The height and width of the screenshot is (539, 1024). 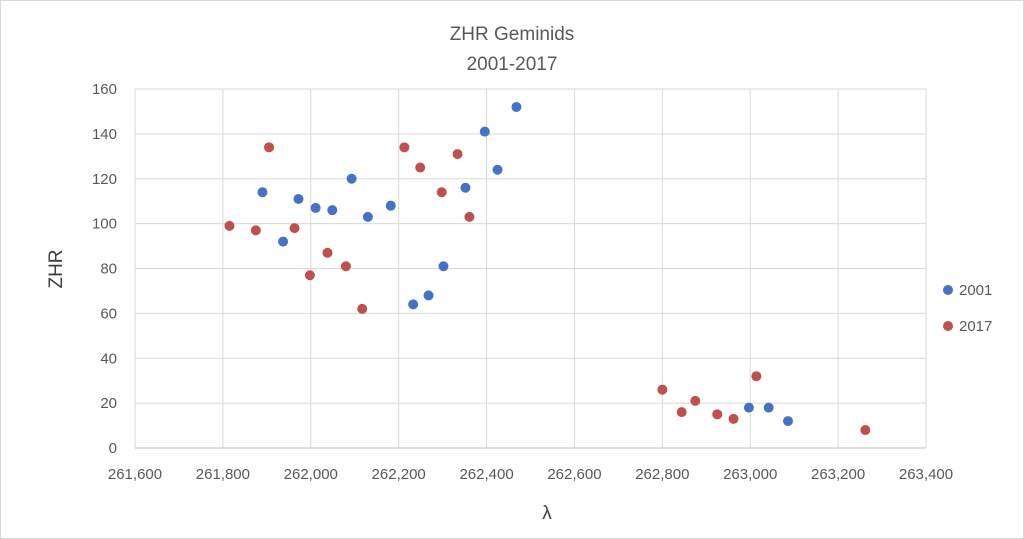 What do you see at coordinates (399, 474) in the screenshot?
I see `x-tick-label: 262,200` at bounding box center [399, 474].